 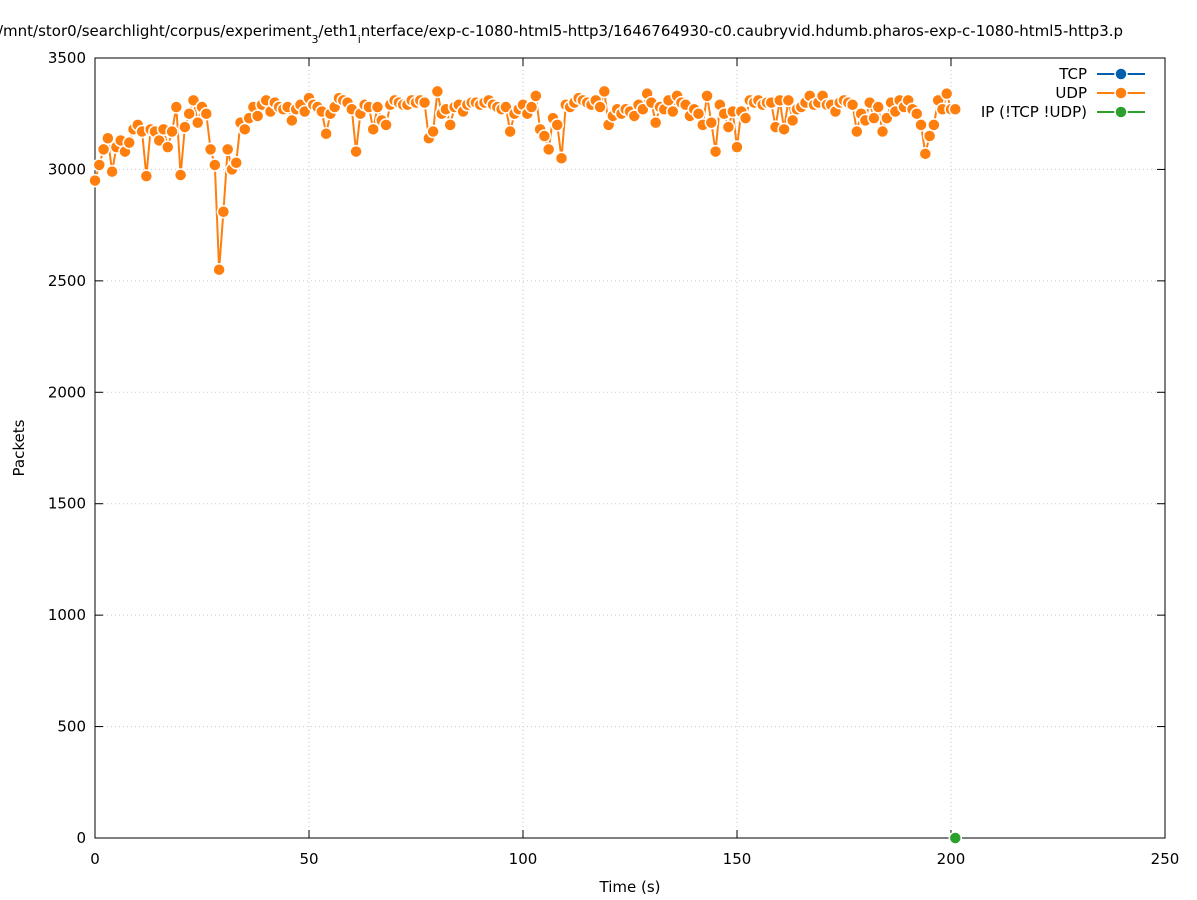 I want to click on y-axis-label: Packets, so click(x=19, y=447).